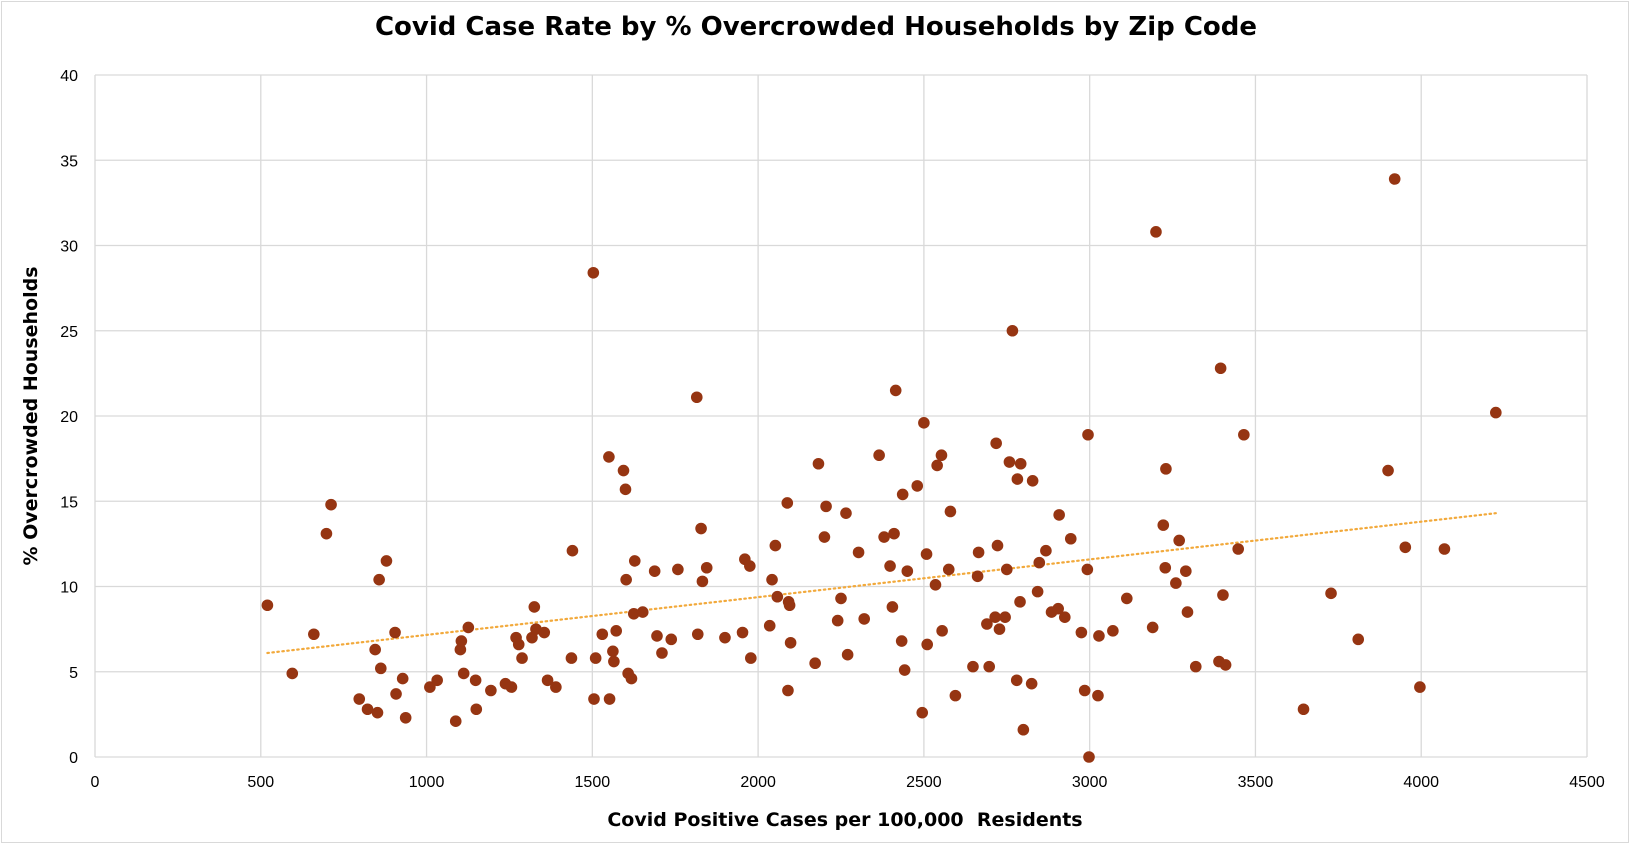 The width and height of the screenshot is (1632, 846). What do you see at coordinates (1587, 782) in the screenshot?
I see `x-tick-label: 4500` at bounding box center [1587, 782].